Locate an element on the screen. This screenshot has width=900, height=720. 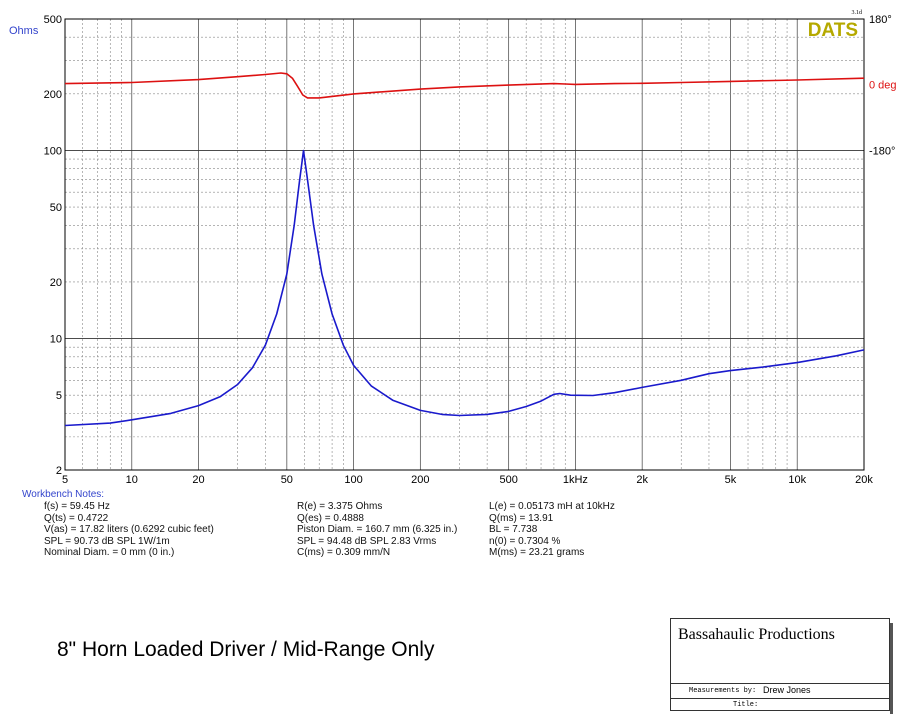
version-tag: 3.1d is located at coordinates (857, 13).